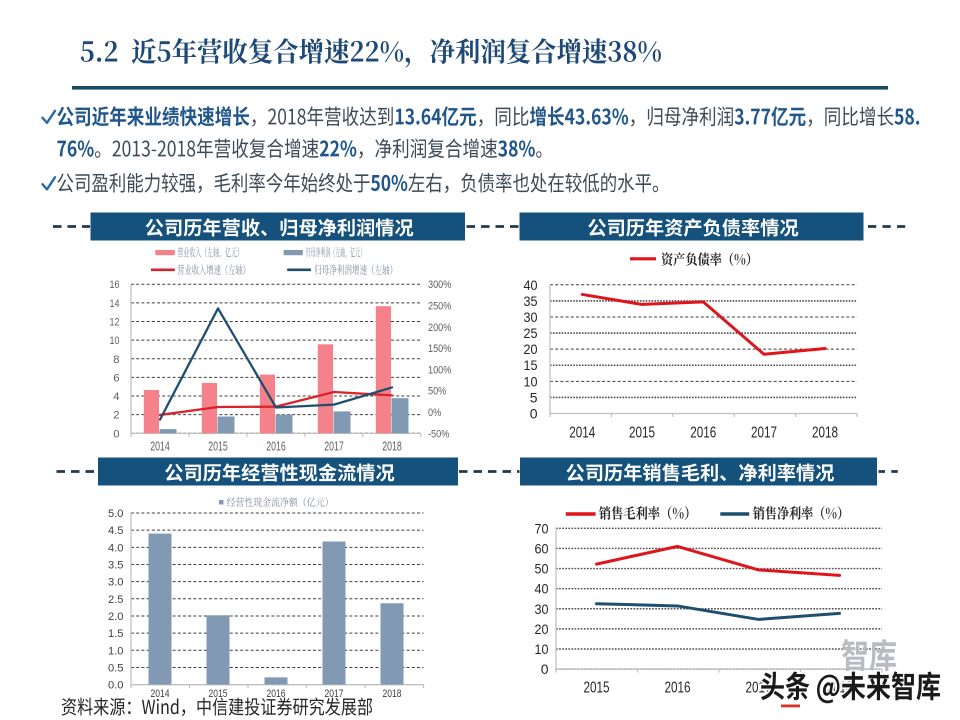 Image resolution: width=960 pixels, height=720 pixels. Describe the element at coordinates (116, 600) in the screenshot. I see `svg-text: 2.5` at that location.